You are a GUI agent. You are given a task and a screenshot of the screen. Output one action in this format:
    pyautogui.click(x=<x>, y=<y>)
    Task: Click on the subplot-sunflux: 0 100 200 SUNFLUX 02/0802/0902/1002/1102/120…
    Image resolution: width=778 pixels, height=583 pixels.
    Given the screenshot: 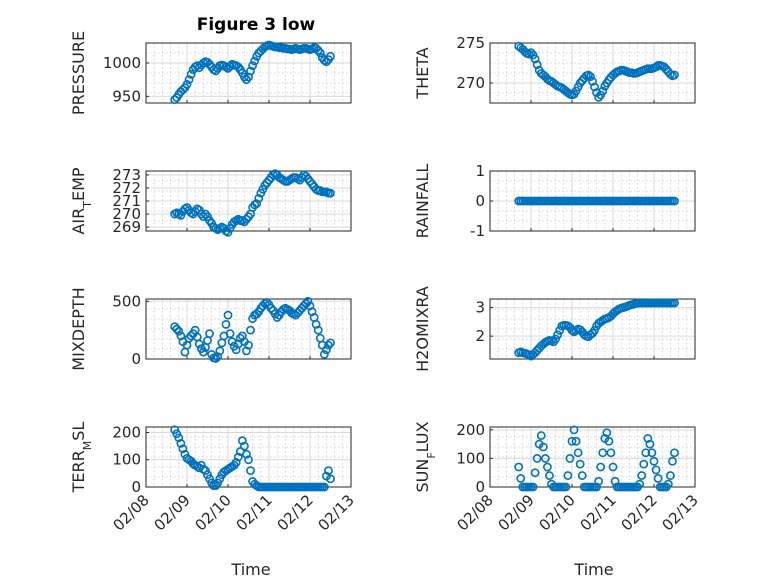 What is the action you would take?
    pyautogui.click(x=557, y=478)
    